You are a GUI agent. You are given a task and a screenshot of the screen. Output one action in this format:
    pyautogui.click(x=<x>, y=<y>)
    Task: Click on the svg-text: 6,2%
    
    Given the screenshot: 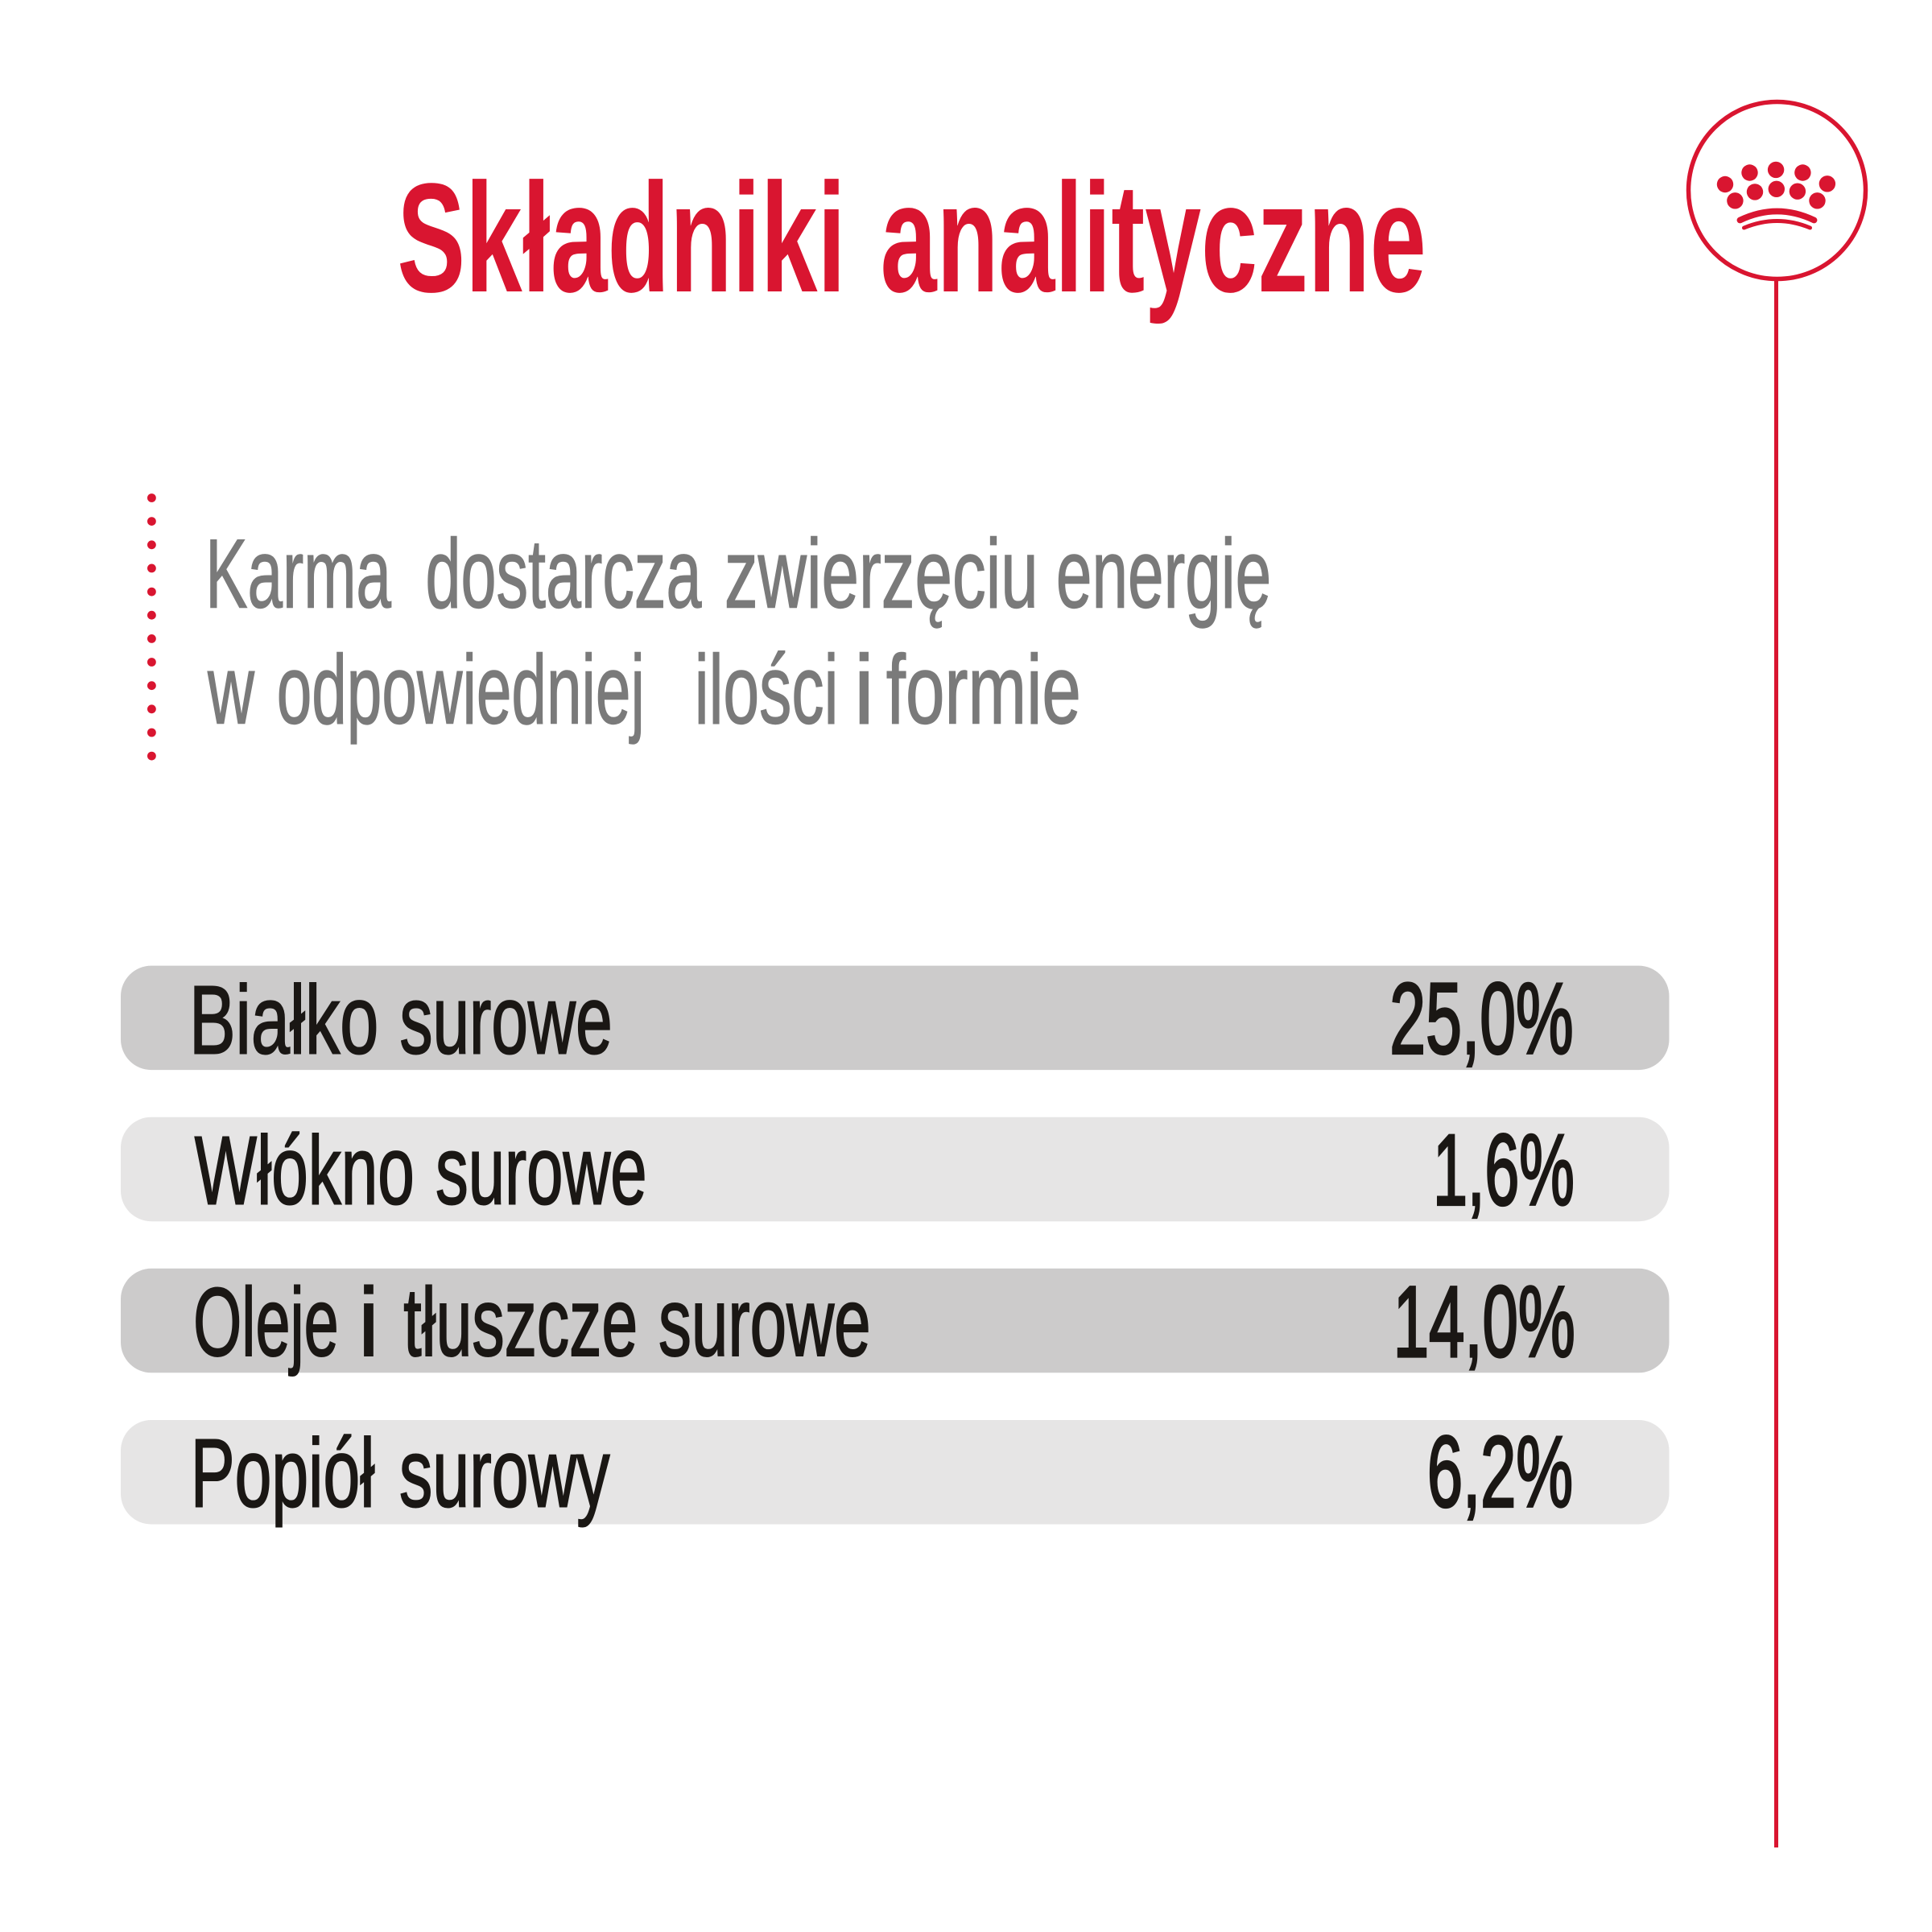 What is the action you would take?
    pyautogui.click(x=1500, y=1473)
    